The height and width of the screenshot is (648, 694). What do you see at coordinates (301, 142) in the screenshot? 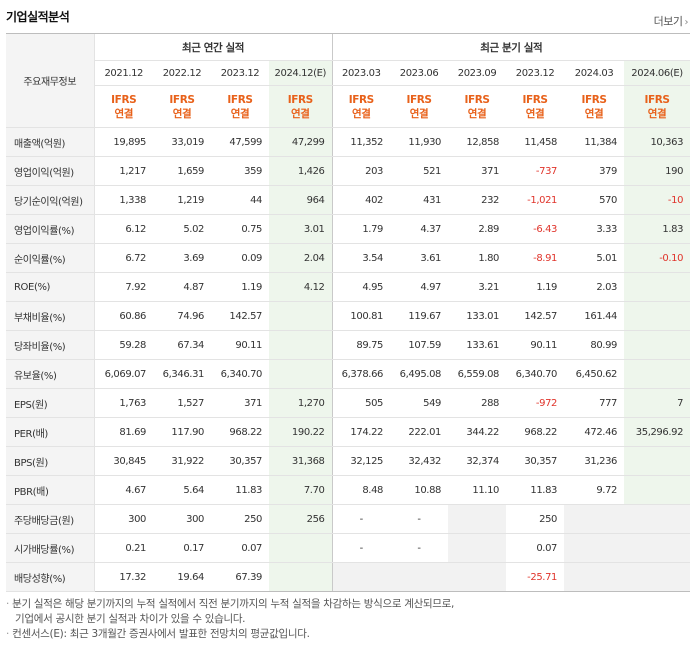
I see `table-cell: 47,299` at bounding box center [301, 142].